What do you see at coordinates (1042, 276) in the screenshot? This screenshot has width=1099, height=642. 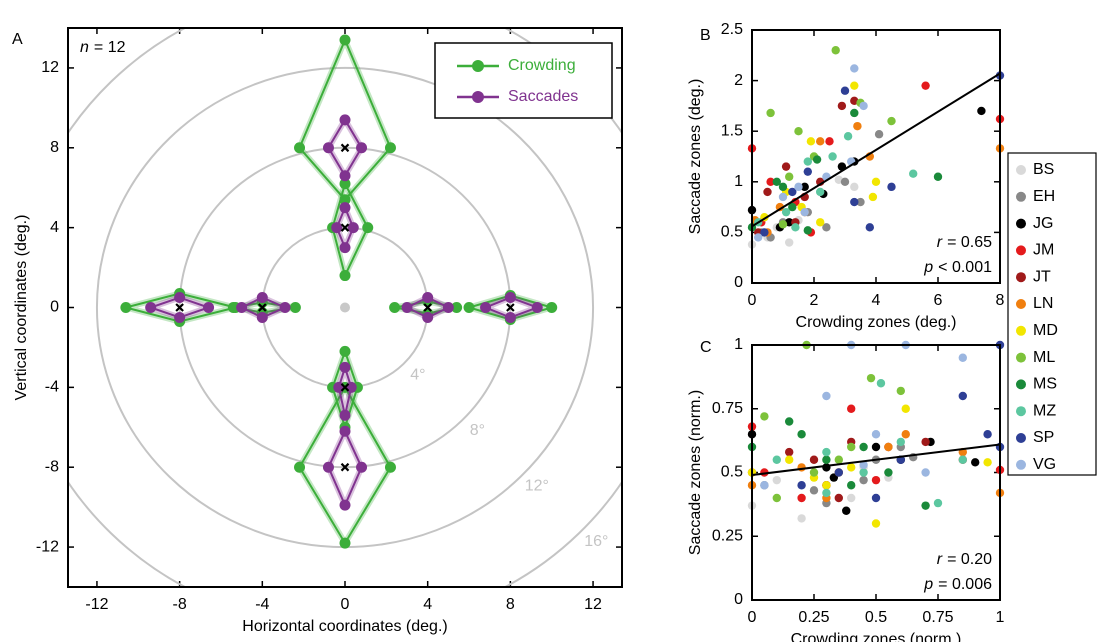 I see `legend-label: JT` at bounding box center [1042, 276].